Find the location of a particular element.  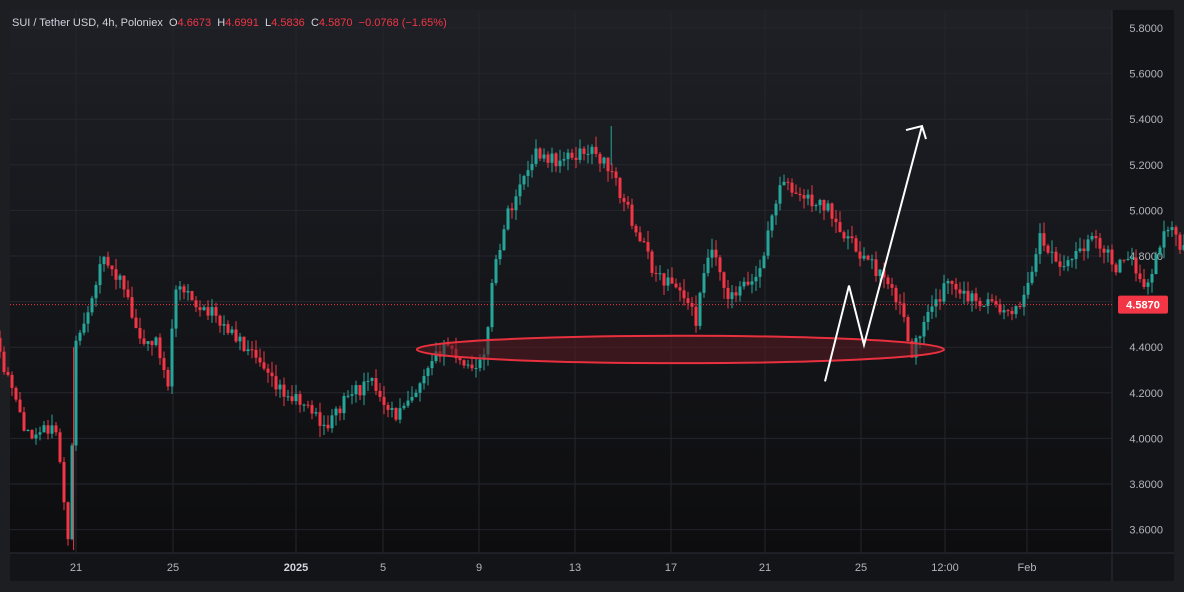

open-value: 4.6673 is located at coordinates (194, 23).